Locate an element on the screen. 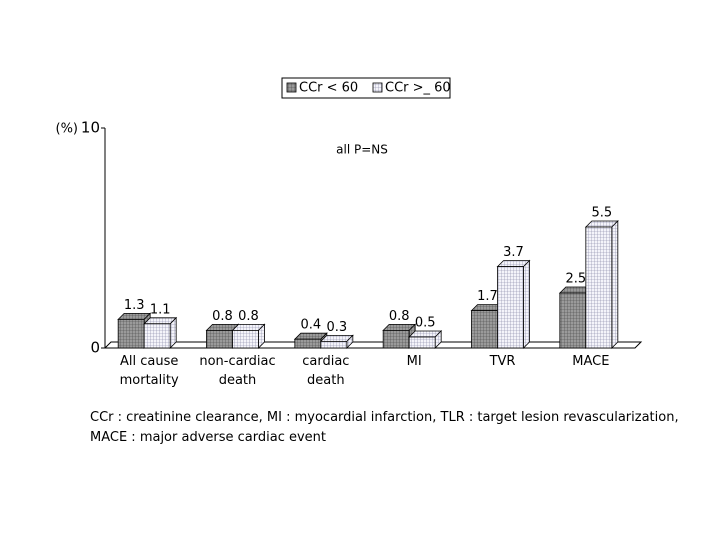 This screenshot has height=540, width=720. annotation: all P=NS is located at coordinates (362, 150).